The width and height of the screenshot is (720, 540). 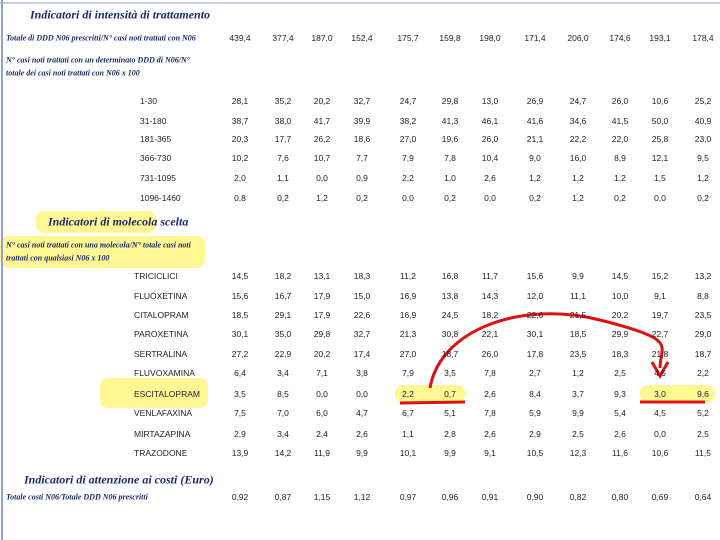 I want to click on cell: 22,1, so click(x=490, y=334).